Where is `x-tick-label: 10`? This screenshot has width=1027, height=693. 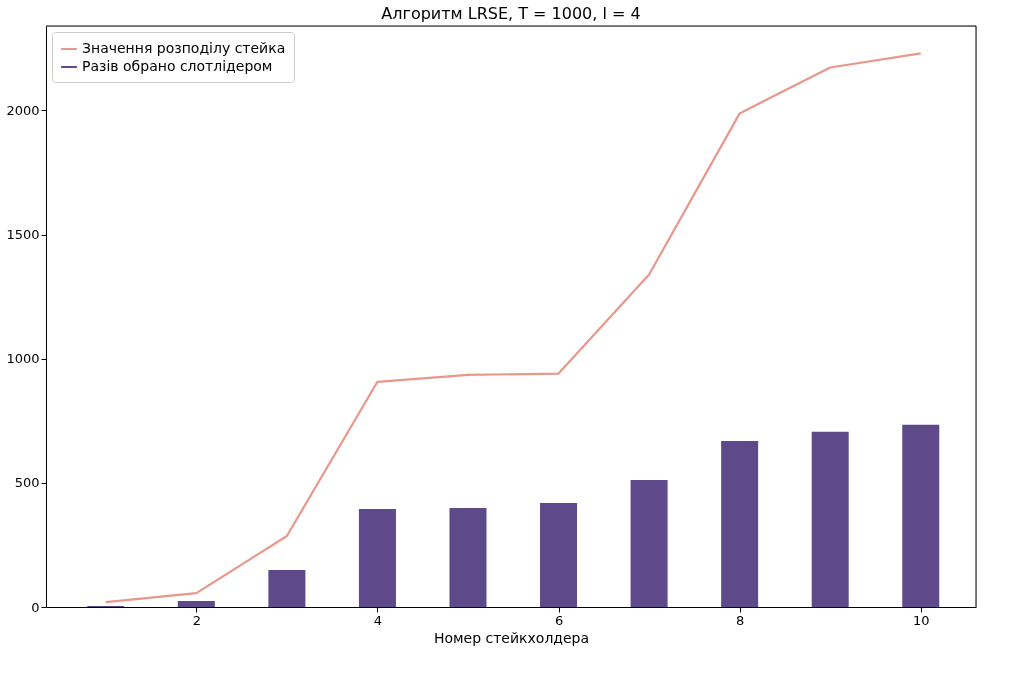 x-tick-label: 10 is located at coordinates (921, 620).